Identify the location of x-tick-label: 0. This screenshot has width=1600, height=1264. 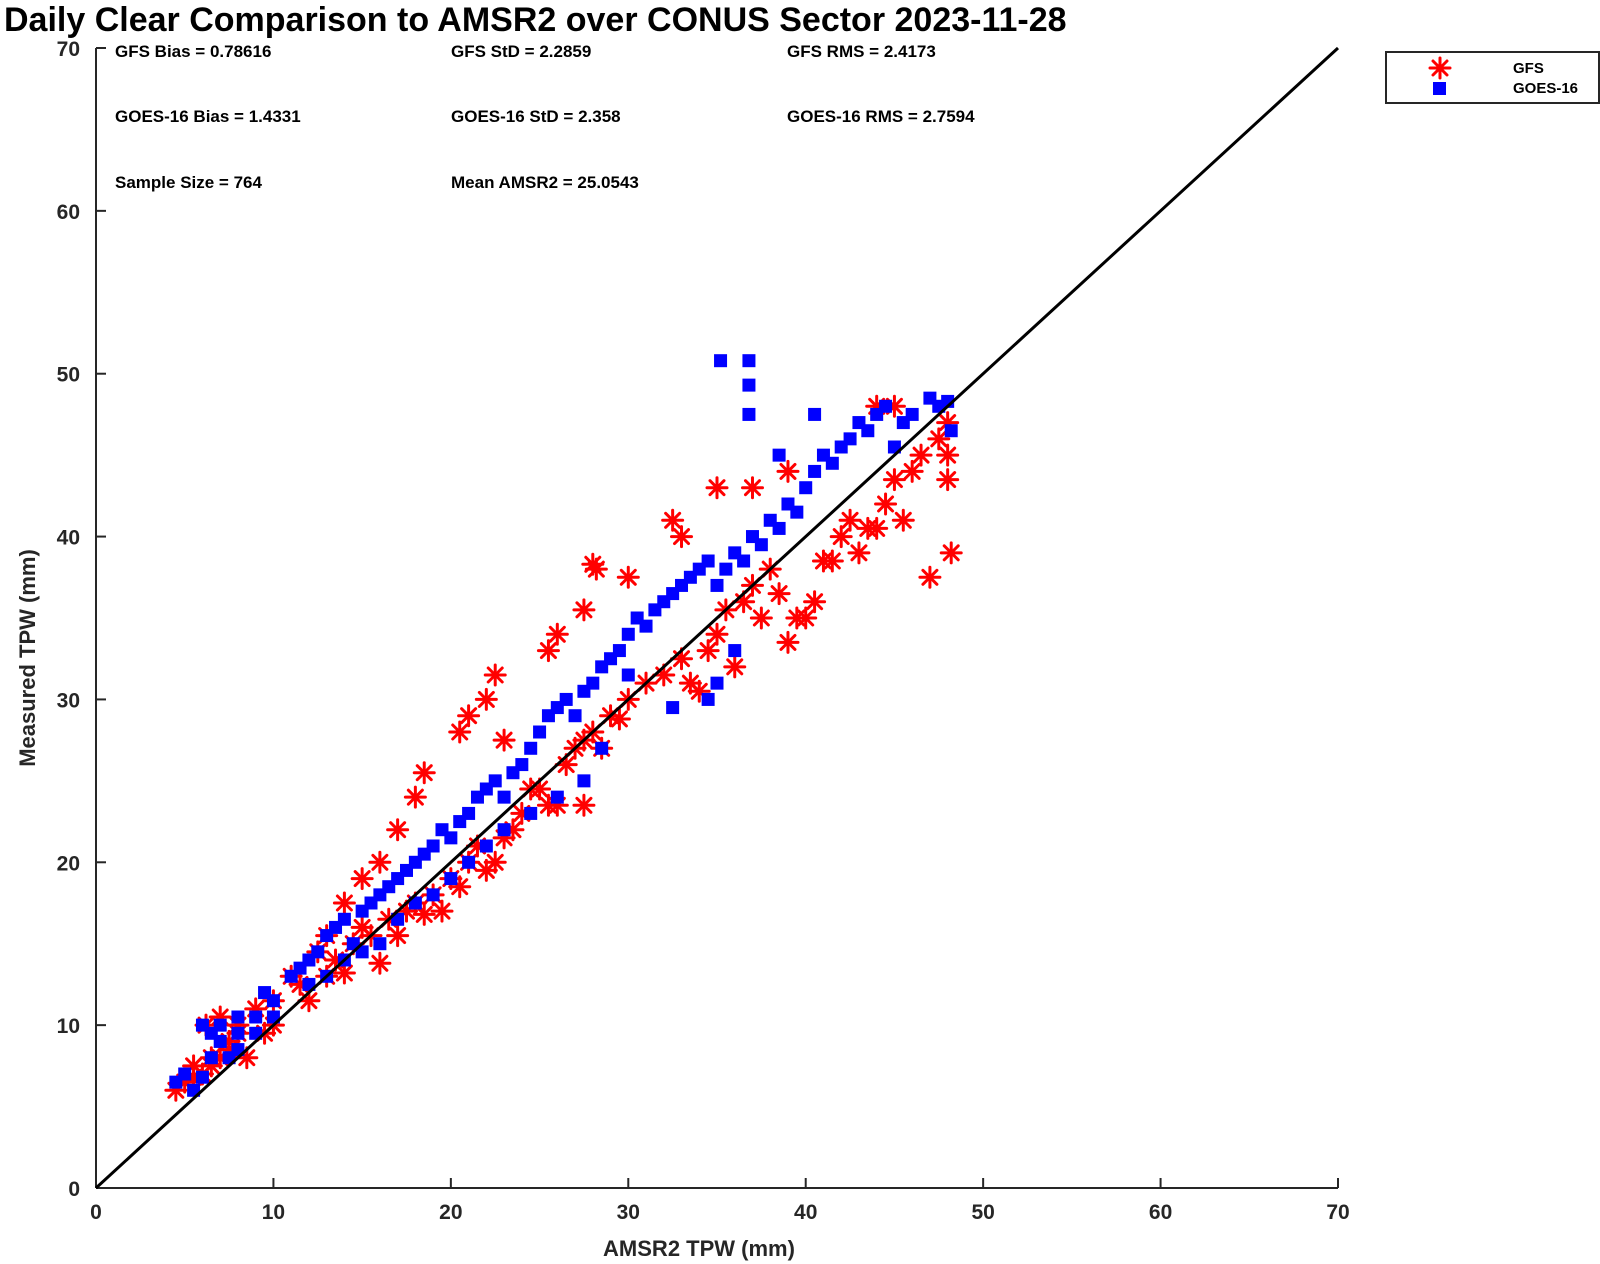
(96, 1212).